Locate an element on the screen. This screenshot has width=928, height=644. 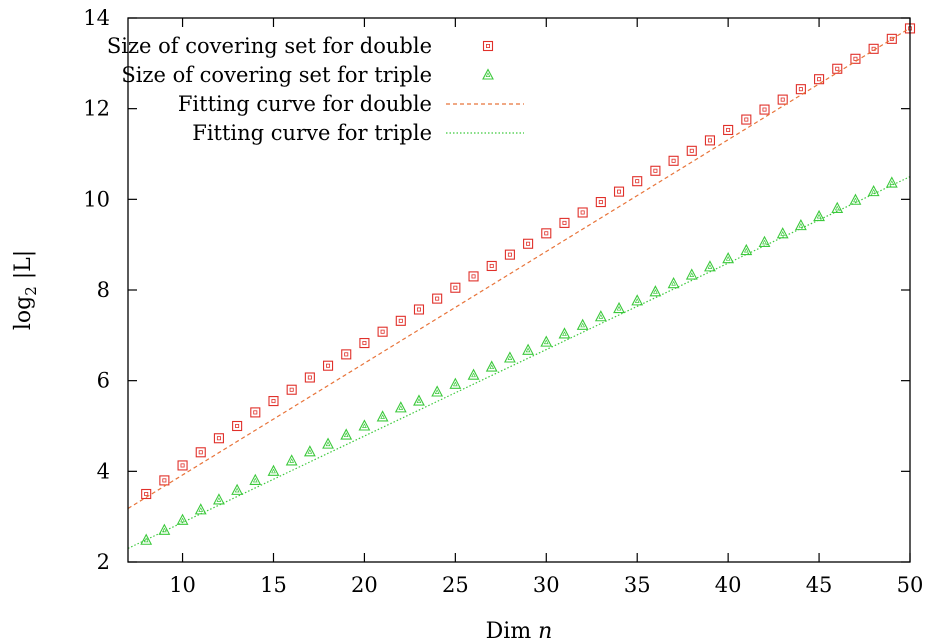
x-tick-label: 10 is located at coordinates (182, 585).